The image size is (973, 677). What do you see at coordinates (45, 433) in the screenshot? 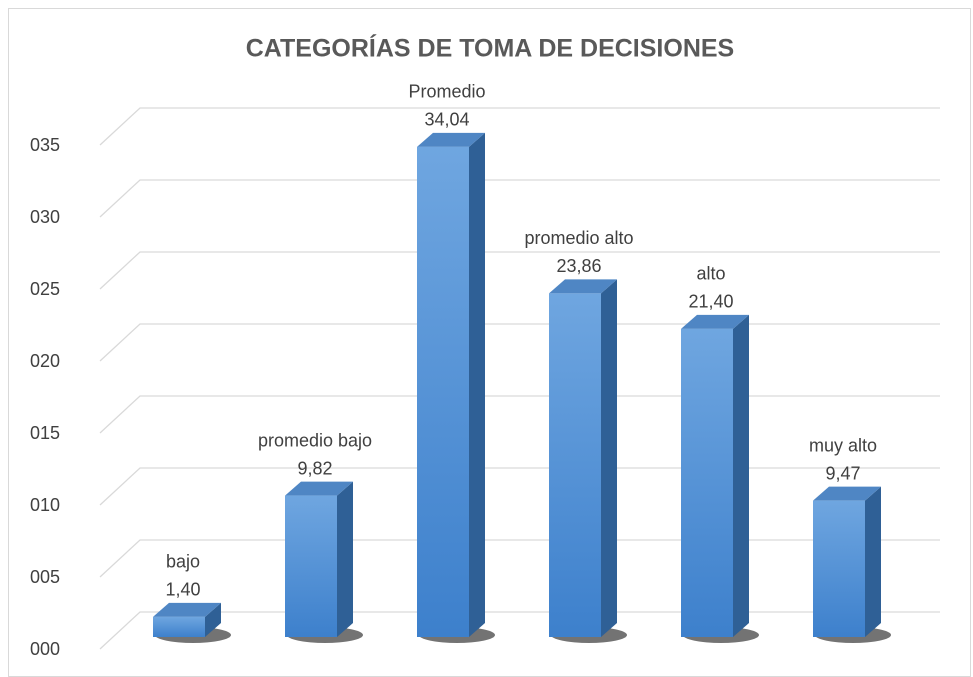
I see `y-tick-label: 015` at bounding box center [45, 433].